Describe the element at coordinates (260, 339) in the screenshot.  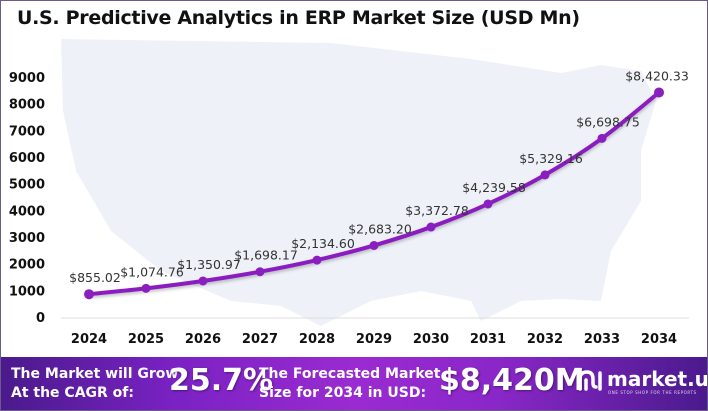
I see `x-tick-label: 2027` at that location.